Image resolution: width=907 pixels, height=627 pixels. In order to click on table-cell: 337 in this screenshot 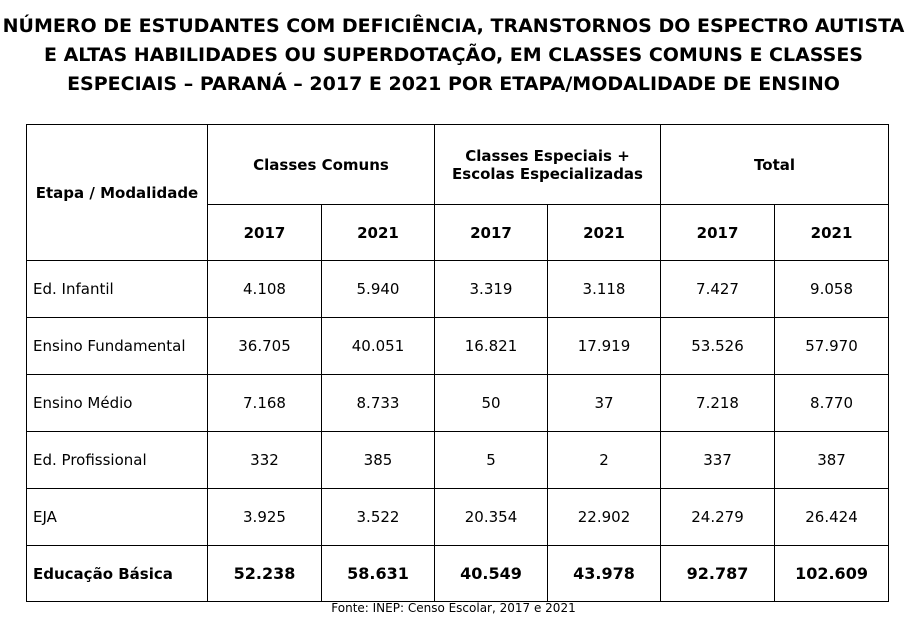, I will do `click(718, 460)`.